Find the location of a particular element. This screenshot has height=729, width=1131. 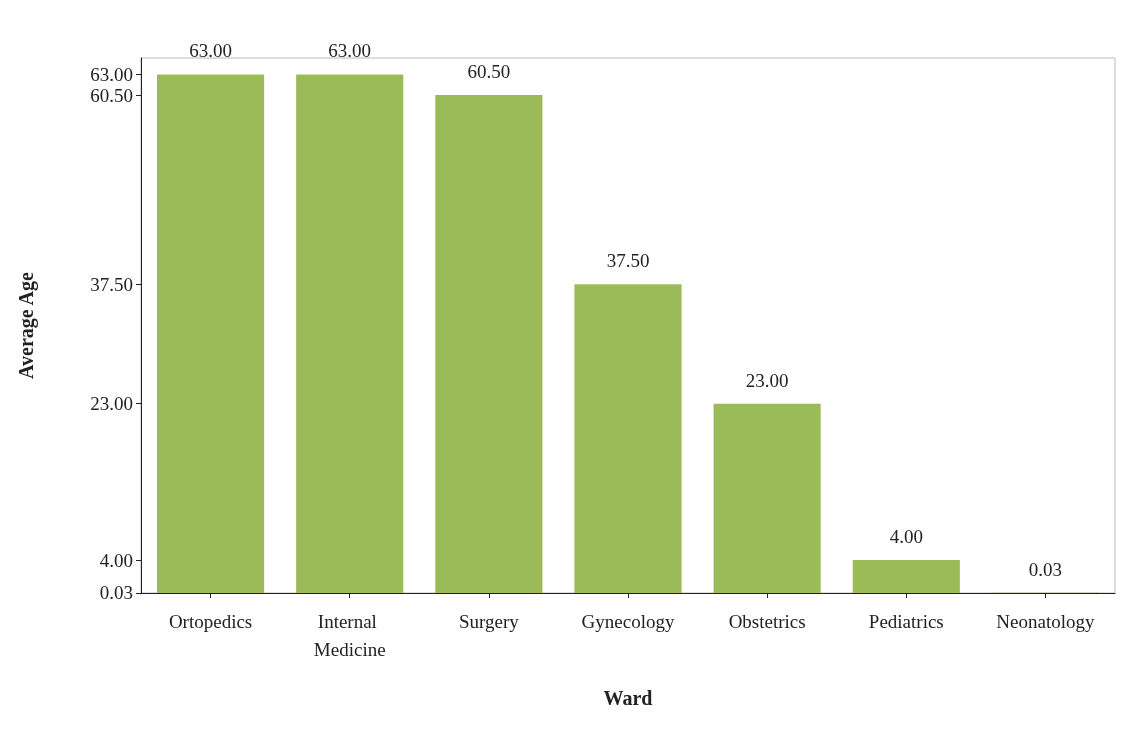

y-tick-label: 63.00 is located at coordinates (111, 74).